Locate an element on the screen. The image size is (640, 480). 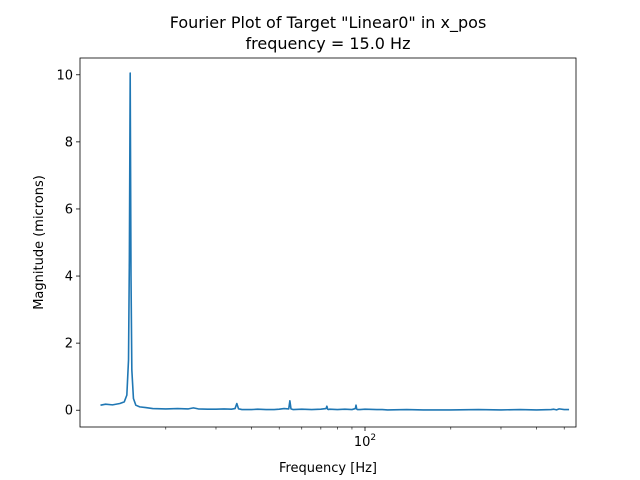
y-tick-label-2: 2 is located at coordinates (69, 344).